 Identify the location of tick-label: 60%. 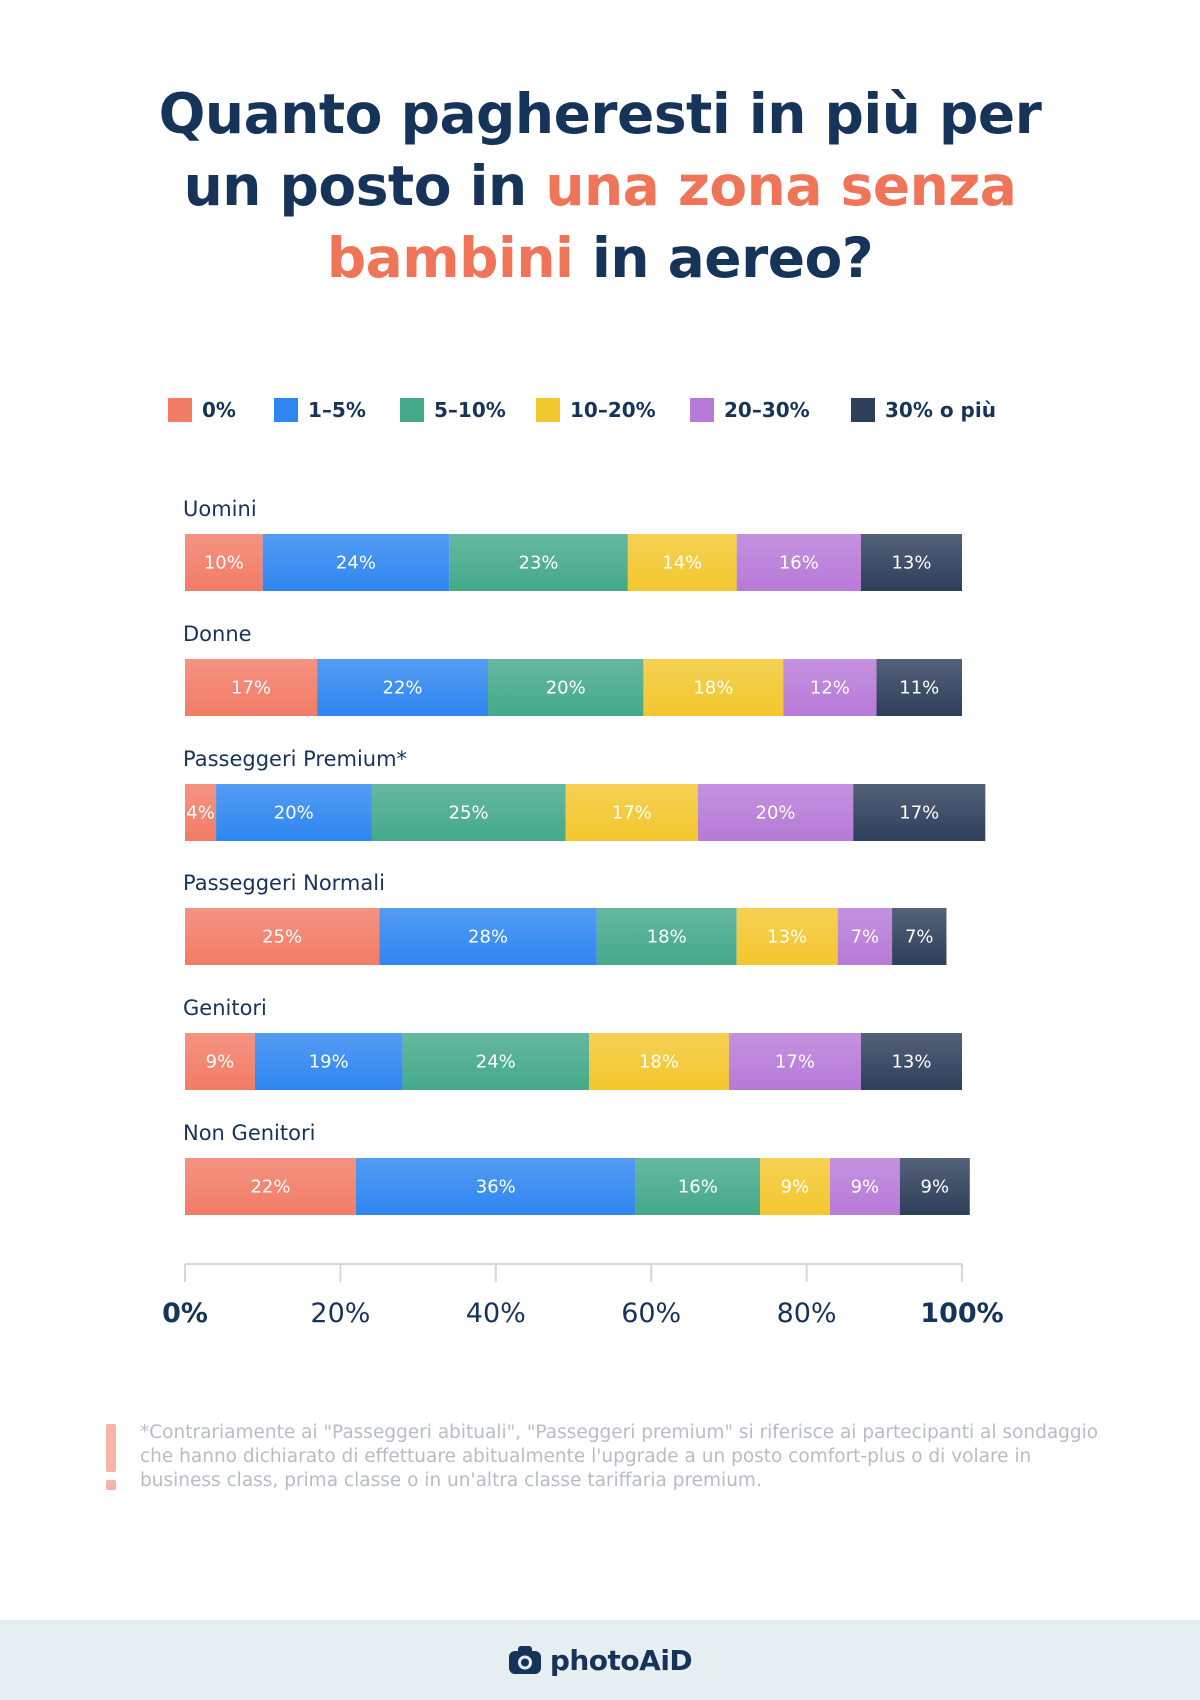
(651, 1313).